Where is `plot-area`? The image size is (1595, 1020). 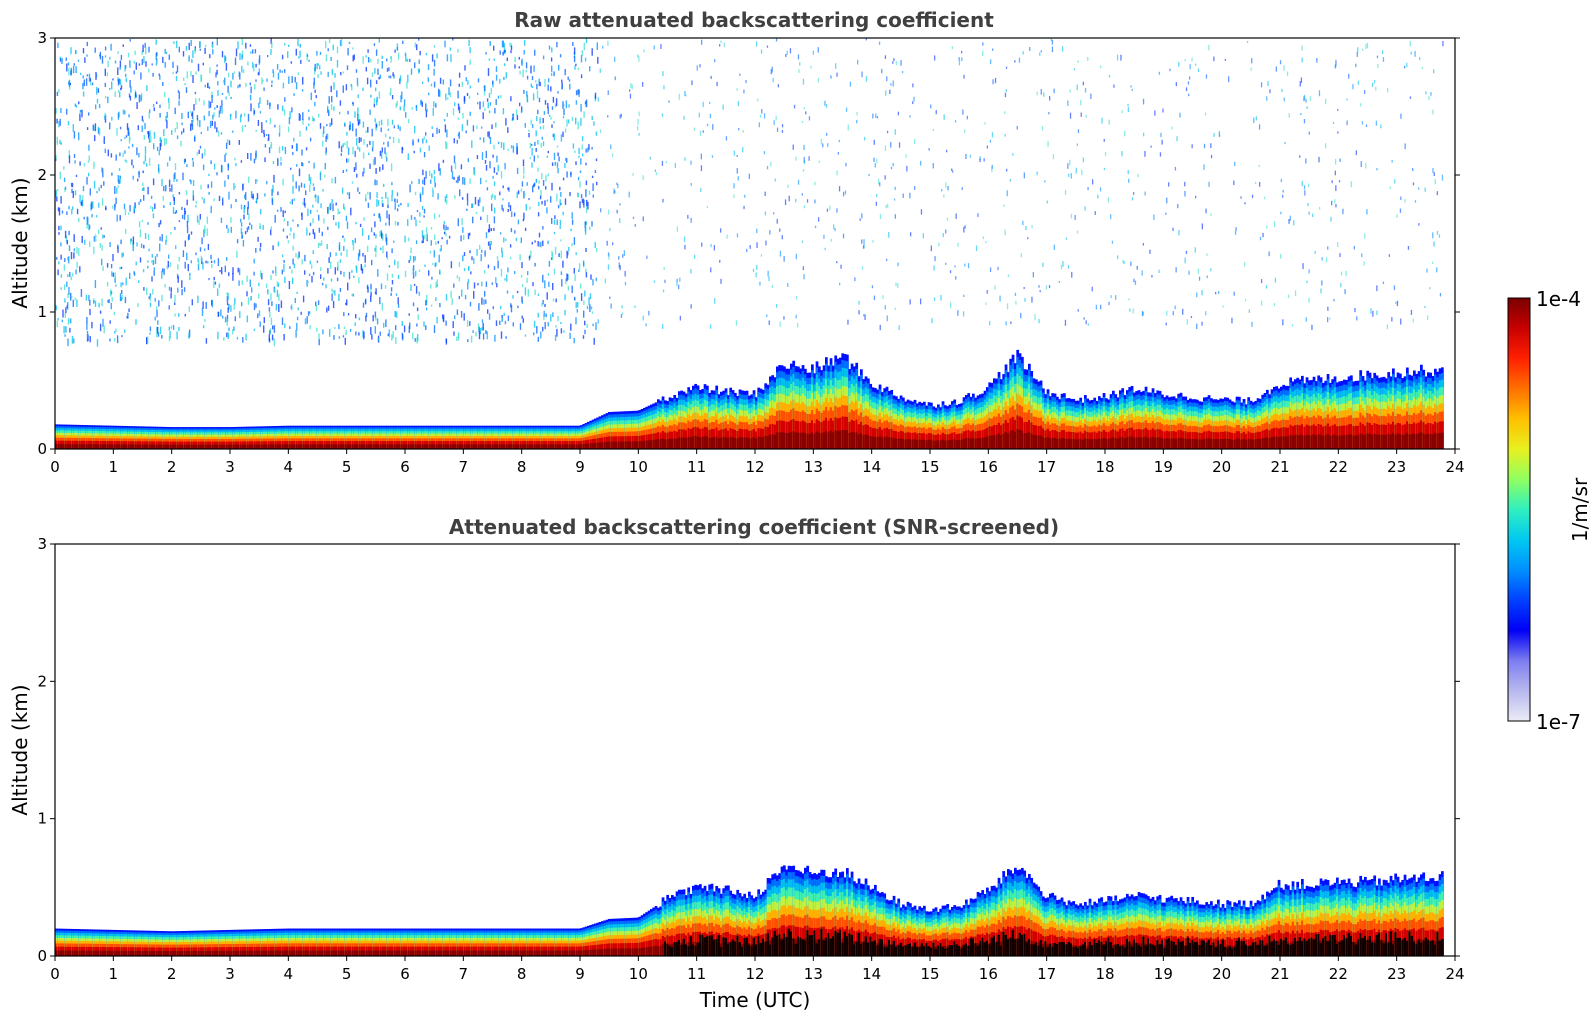 plot-area is located at coordinates (749, 910).